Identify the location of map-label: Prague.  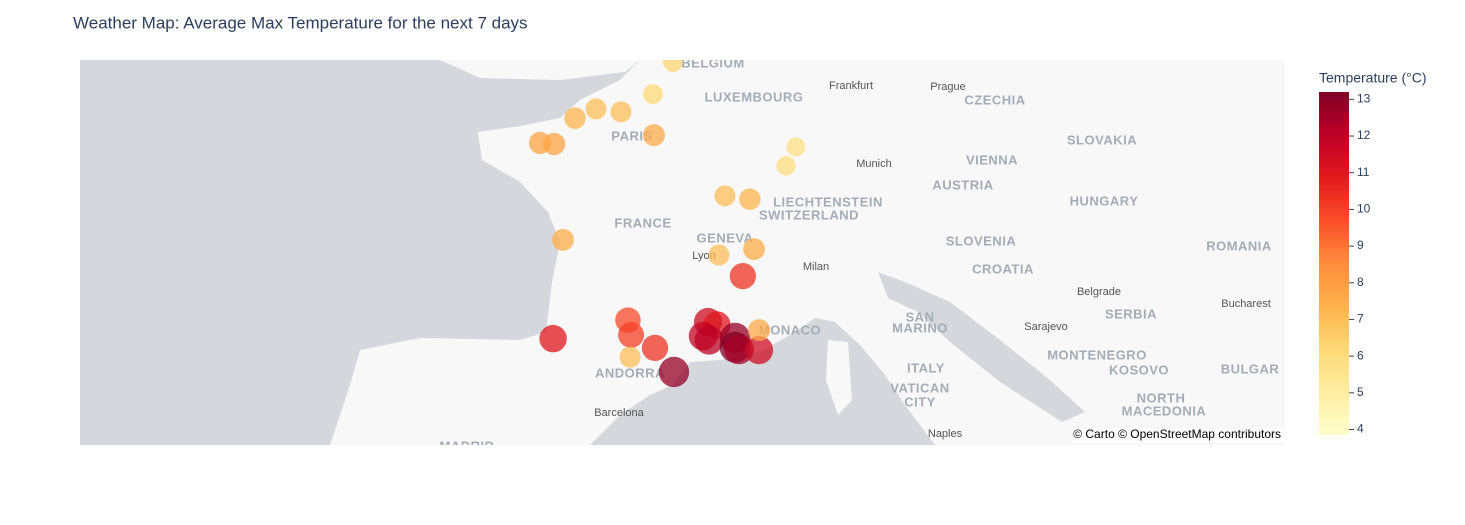
(947, 87).